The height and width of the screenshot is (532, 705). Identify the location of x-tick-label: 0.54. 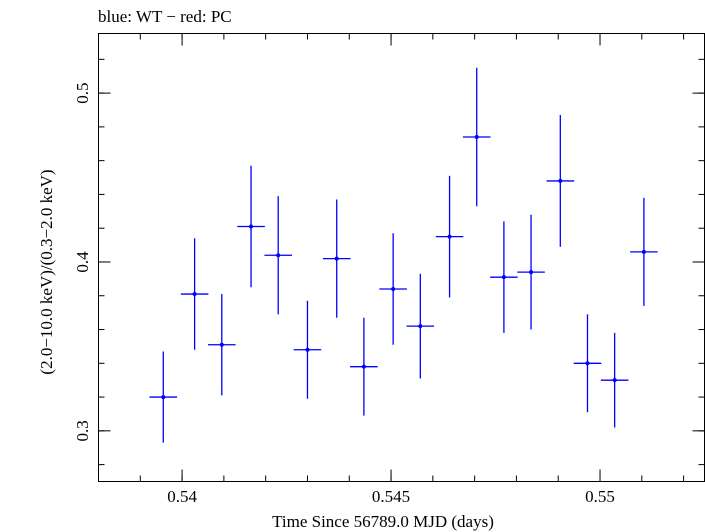
(182, 496).